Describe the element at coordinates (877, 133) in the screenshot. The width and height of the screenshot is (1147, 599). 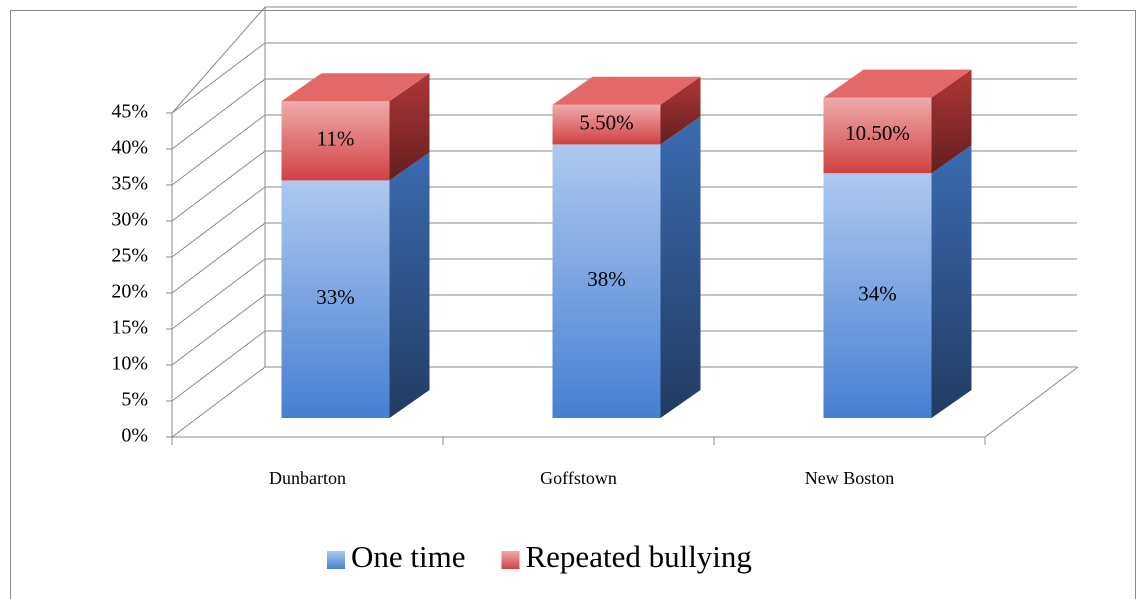
I see `data-label: 10.50%` at that location.